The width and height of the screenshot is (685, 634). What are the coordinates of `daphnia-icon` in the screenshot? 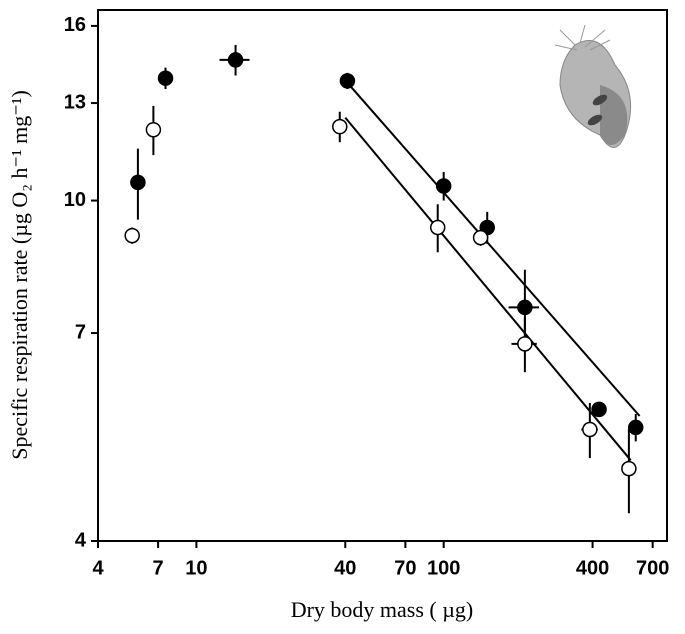 It's located at (593, 86).